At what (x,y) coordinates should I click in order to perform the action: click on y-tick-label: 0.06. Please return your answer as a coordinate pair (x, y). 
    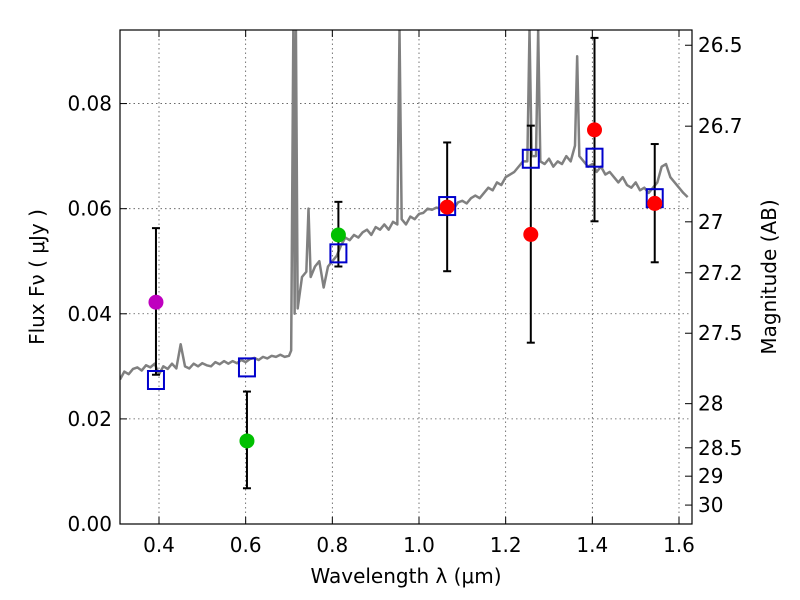
    Looking at the image, I should click on (89, 209).